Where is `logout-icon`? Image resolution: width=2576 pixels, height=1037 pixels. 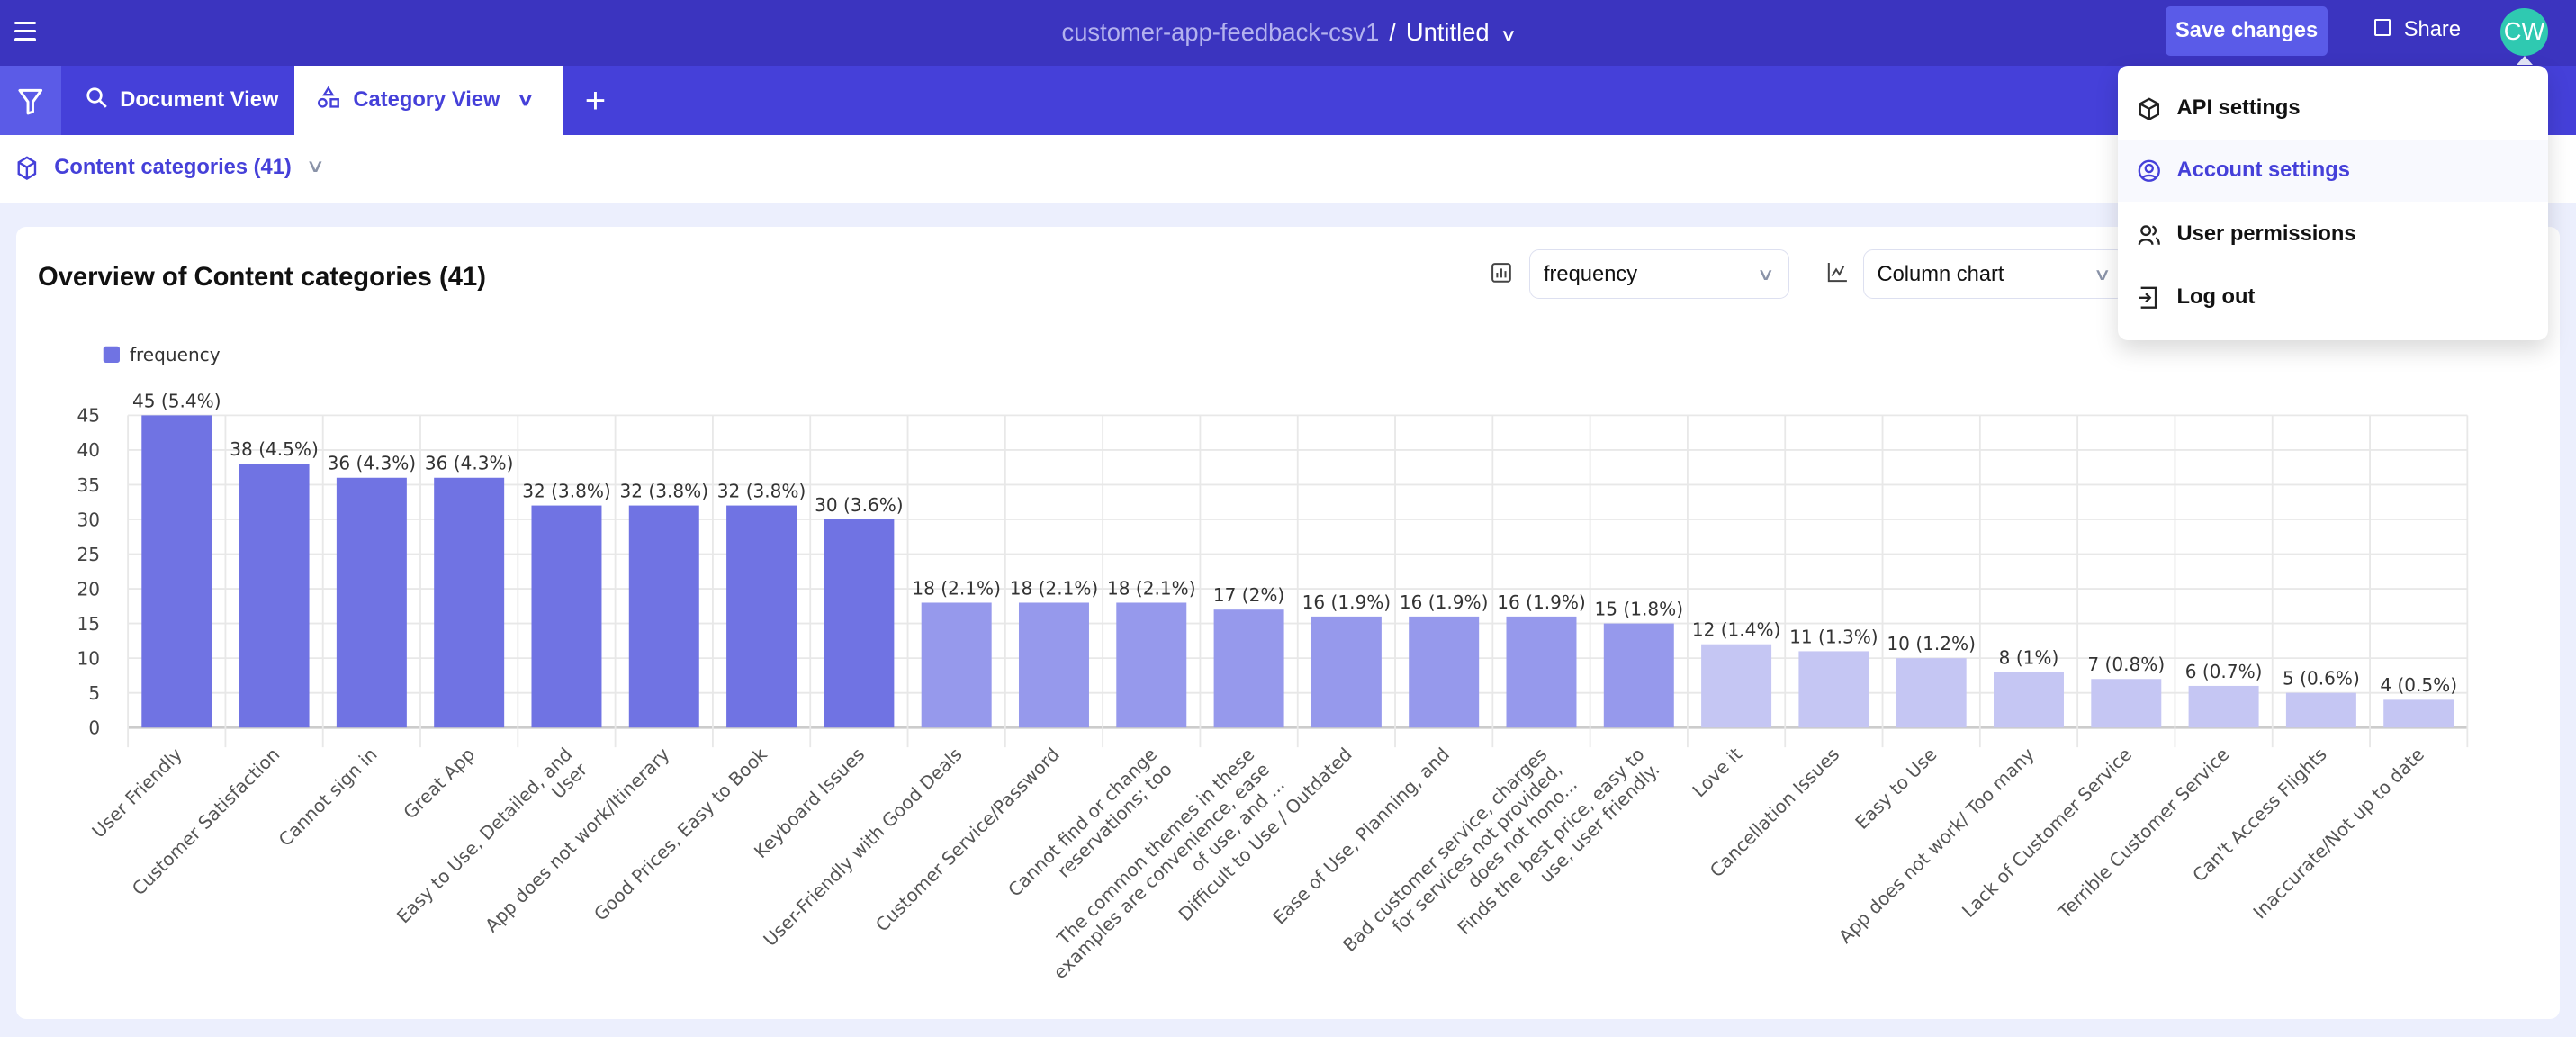 logout-icon is located at coordinates (2148, 297).